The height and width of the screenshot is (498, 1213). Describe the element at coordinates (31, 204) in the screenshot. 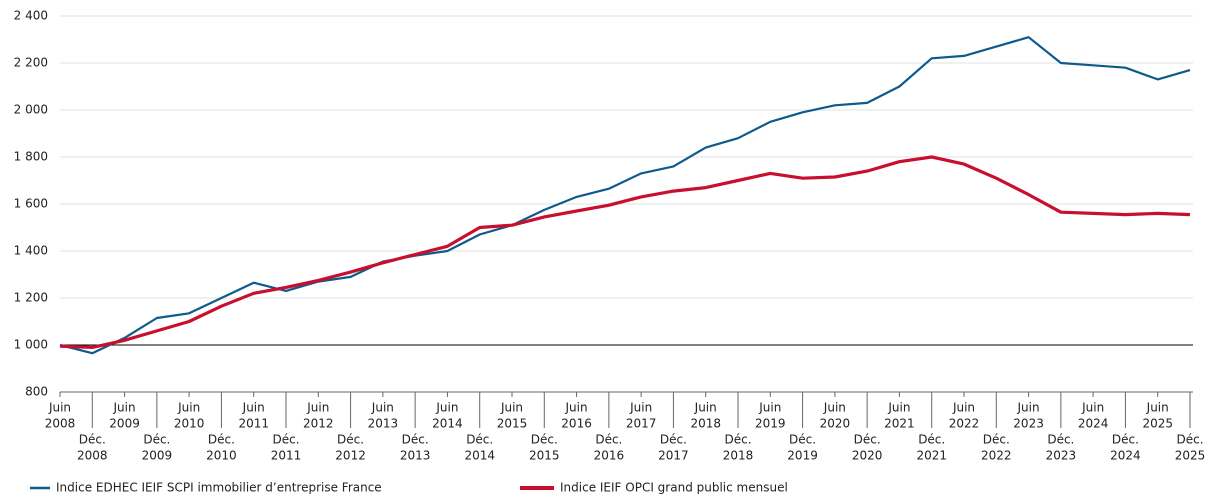

I see `y-tick-label: 1 600` at that location.